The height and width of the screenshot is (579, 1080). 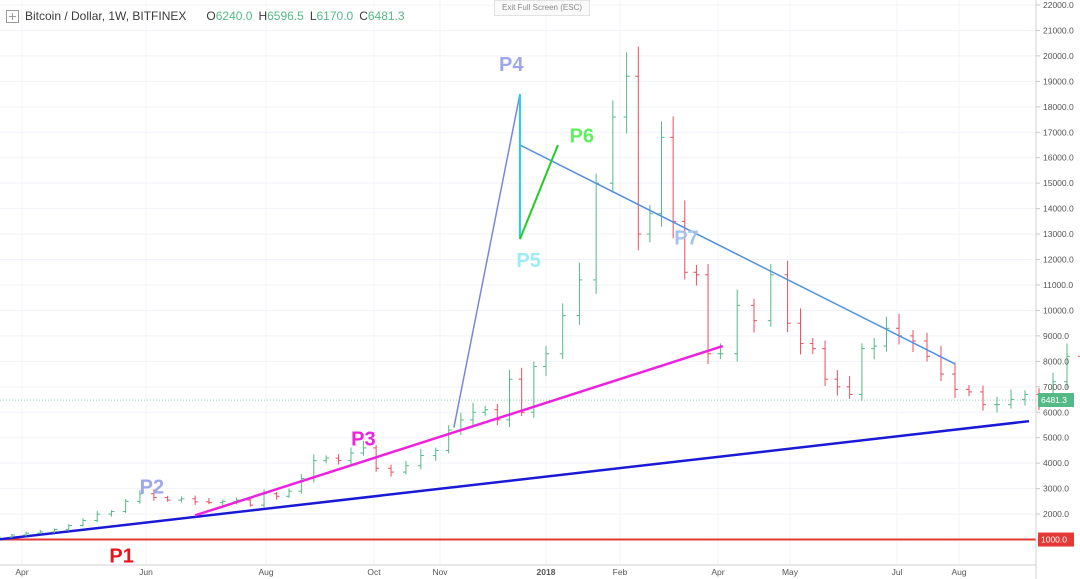 What do you see at coordinates (1058, 132) in the screenshot?
I see `y-tick-label: 17000.0` at bounding box center [1058, 132].